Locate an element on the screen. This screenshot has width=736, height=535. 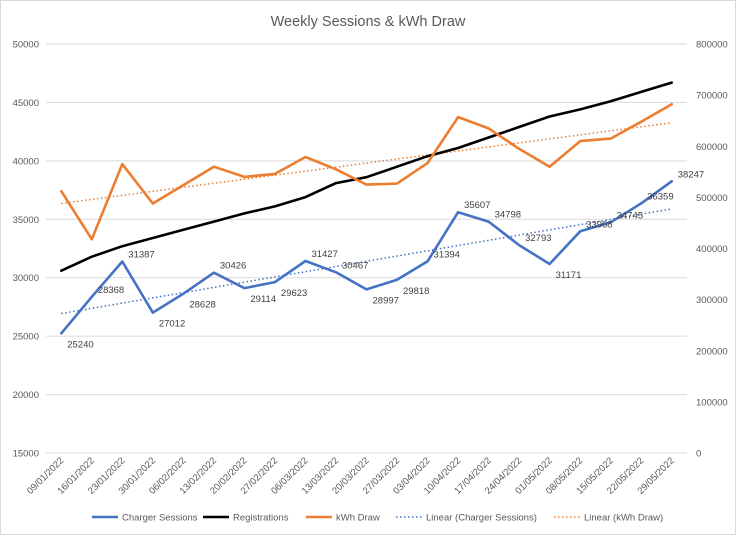
data-label: 28997 is located at coordinates (386, 300).